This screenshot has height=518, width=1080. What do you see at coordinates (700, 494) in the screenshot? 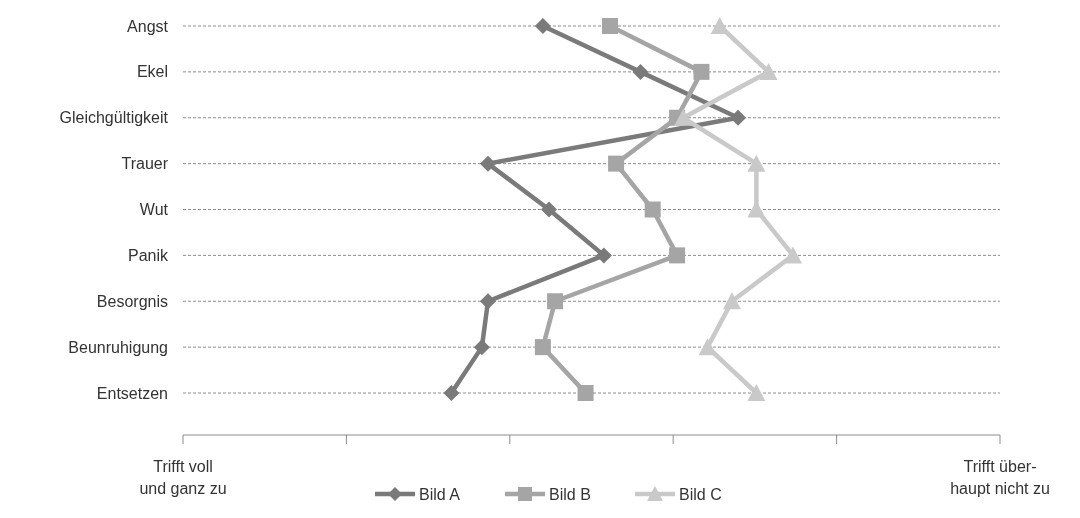
I see `legend-label: Bild C` at bounding box center [700, 494].